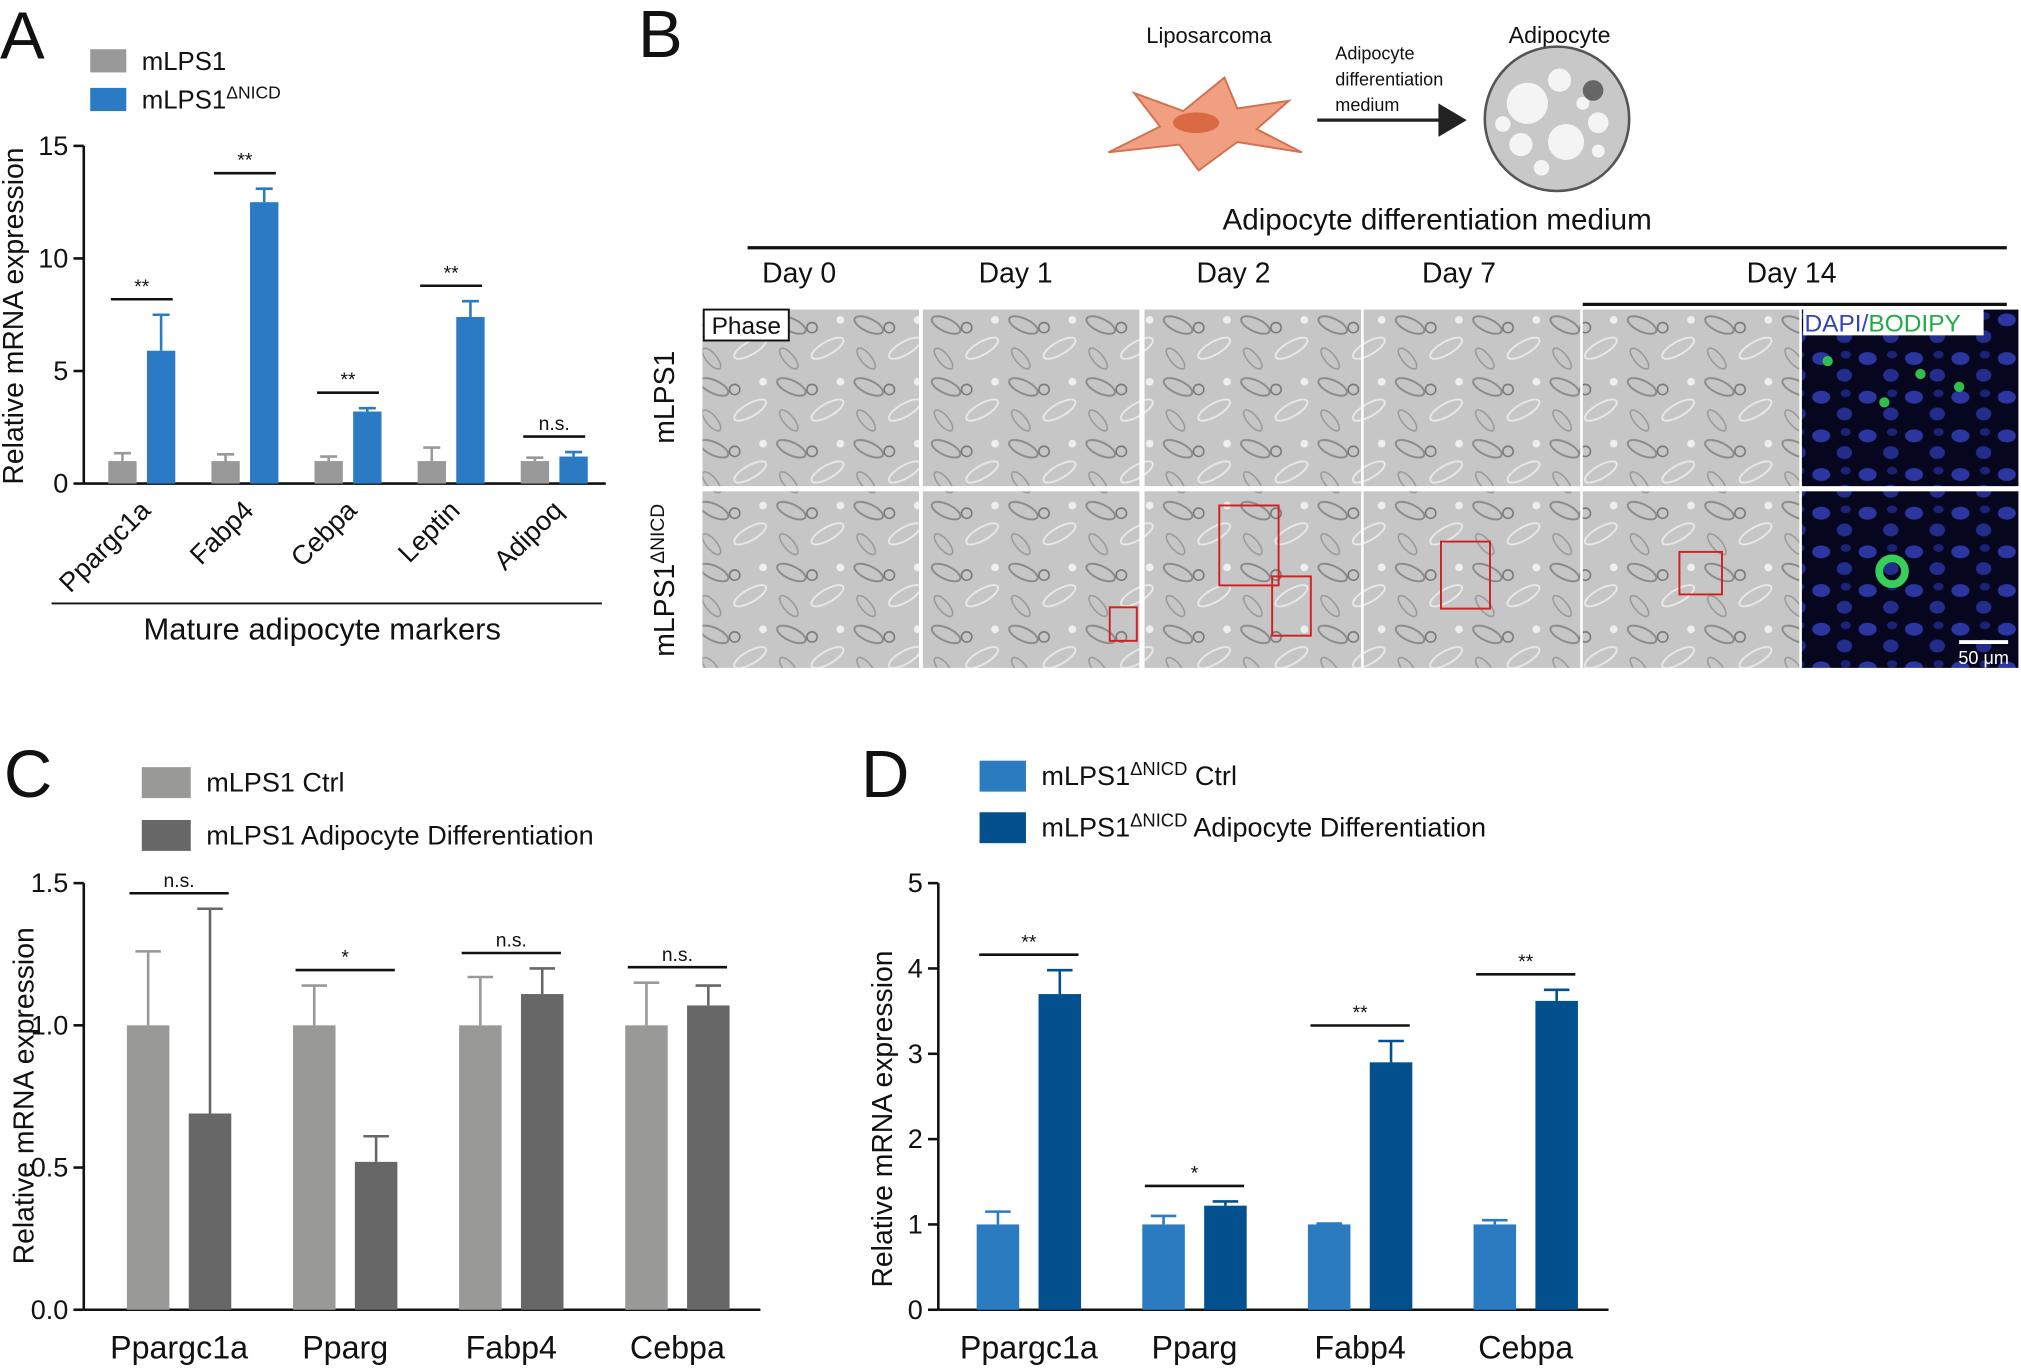  Describe the element at coordinates (746, 325) in the screenshot. I see `phase-box` at that location.